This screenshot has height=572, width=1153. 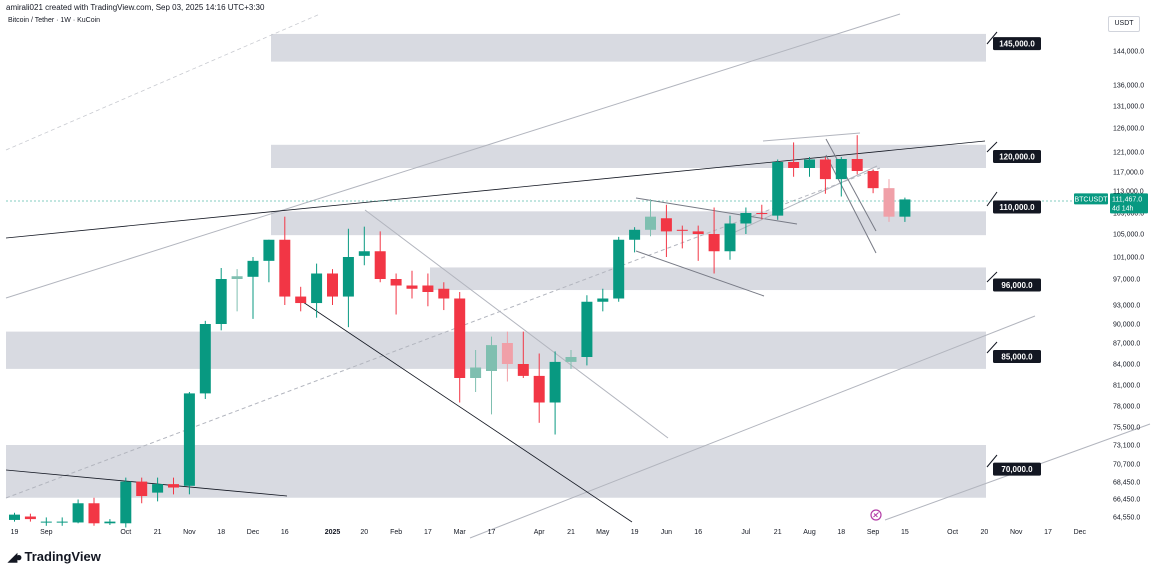 I want to click on price-tick-label: 75,500.0, so click(x=1126, y=428).